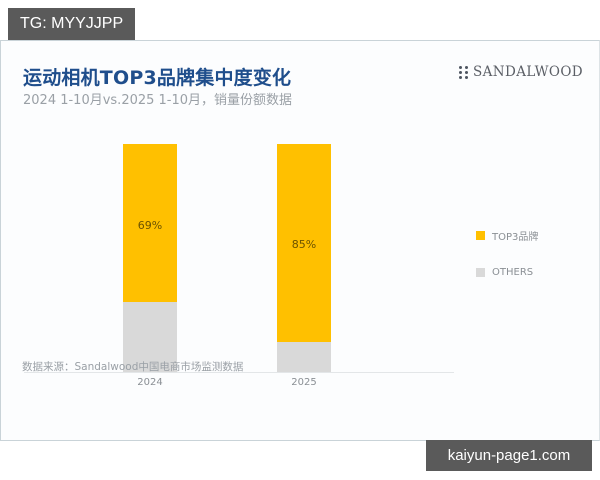  What do you see at coordinates (150, 382) in the screenshot?
I see `x-tick-2024: 2024` at bounding box center [150, 382].